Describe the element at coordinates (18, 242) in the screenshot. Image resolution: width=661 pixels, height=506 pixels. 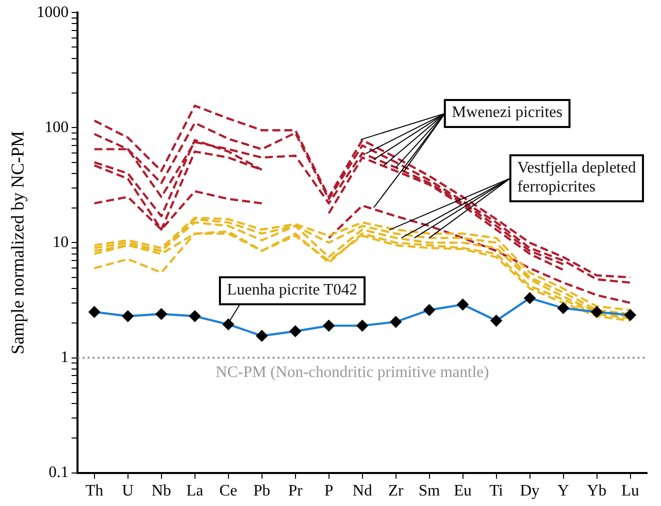
I see `y-axis-title: Sample normalized by NC-PM` at that location.